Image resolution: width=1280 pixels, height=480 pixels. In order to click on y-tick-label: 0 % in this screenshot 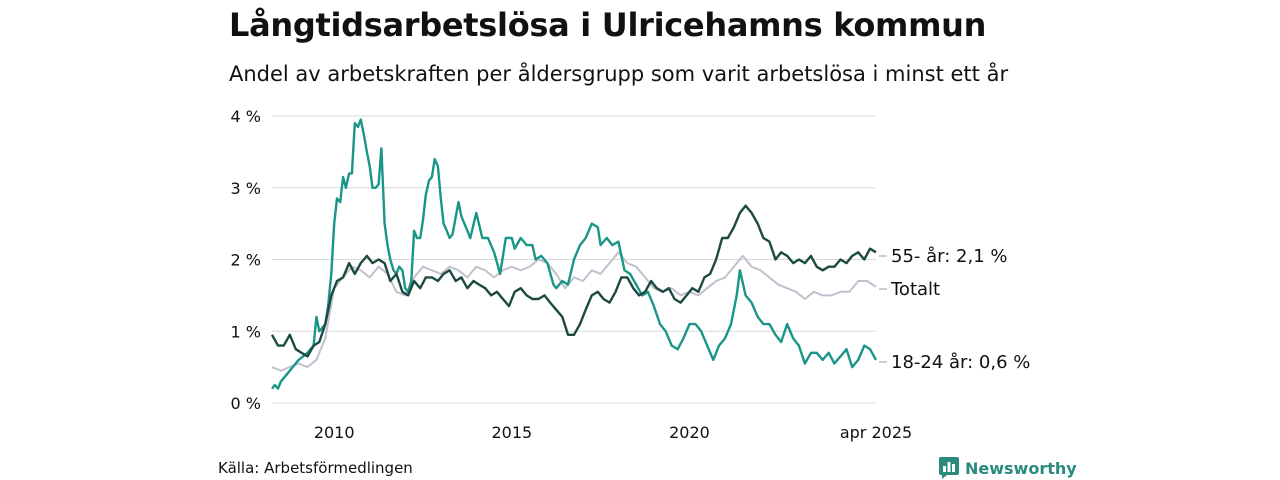, I will do `click(246, 403)`.